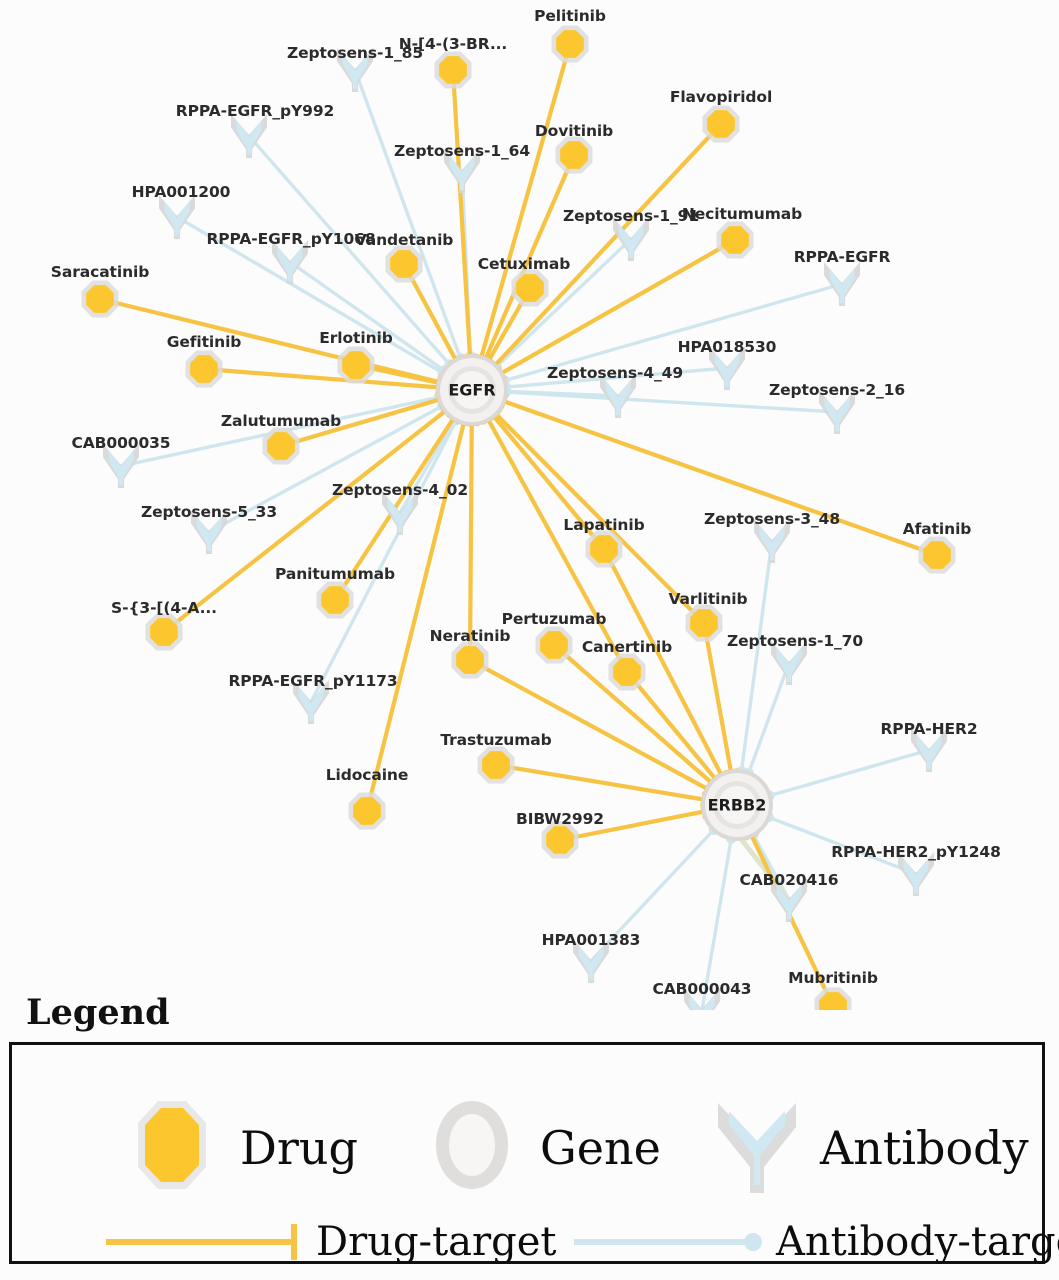  I want to click on antibody-node-hpa001200, so click(177, 218).